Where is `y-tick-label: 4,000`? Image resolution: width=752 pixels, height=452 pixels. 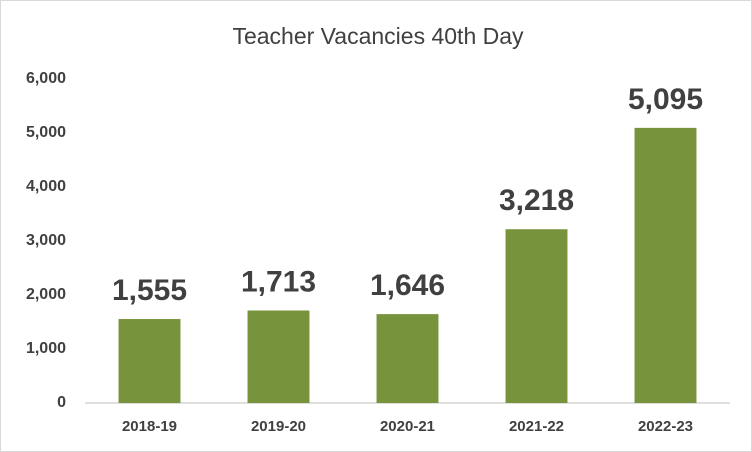
y-tick-label: 4,000 is located at coordinates (46, 186).